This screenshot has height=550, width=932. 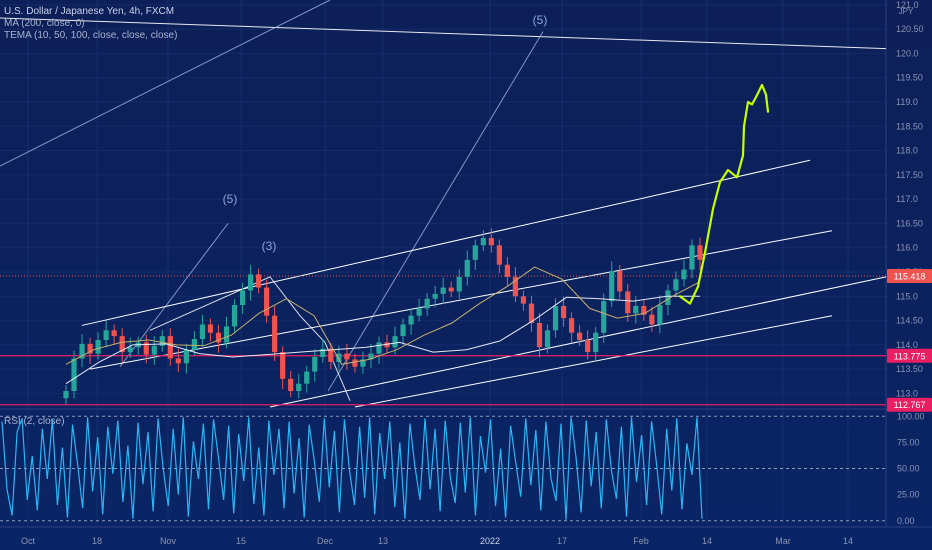 I want to click on price-tick-label: 118.50, so click(x=909, y=126).